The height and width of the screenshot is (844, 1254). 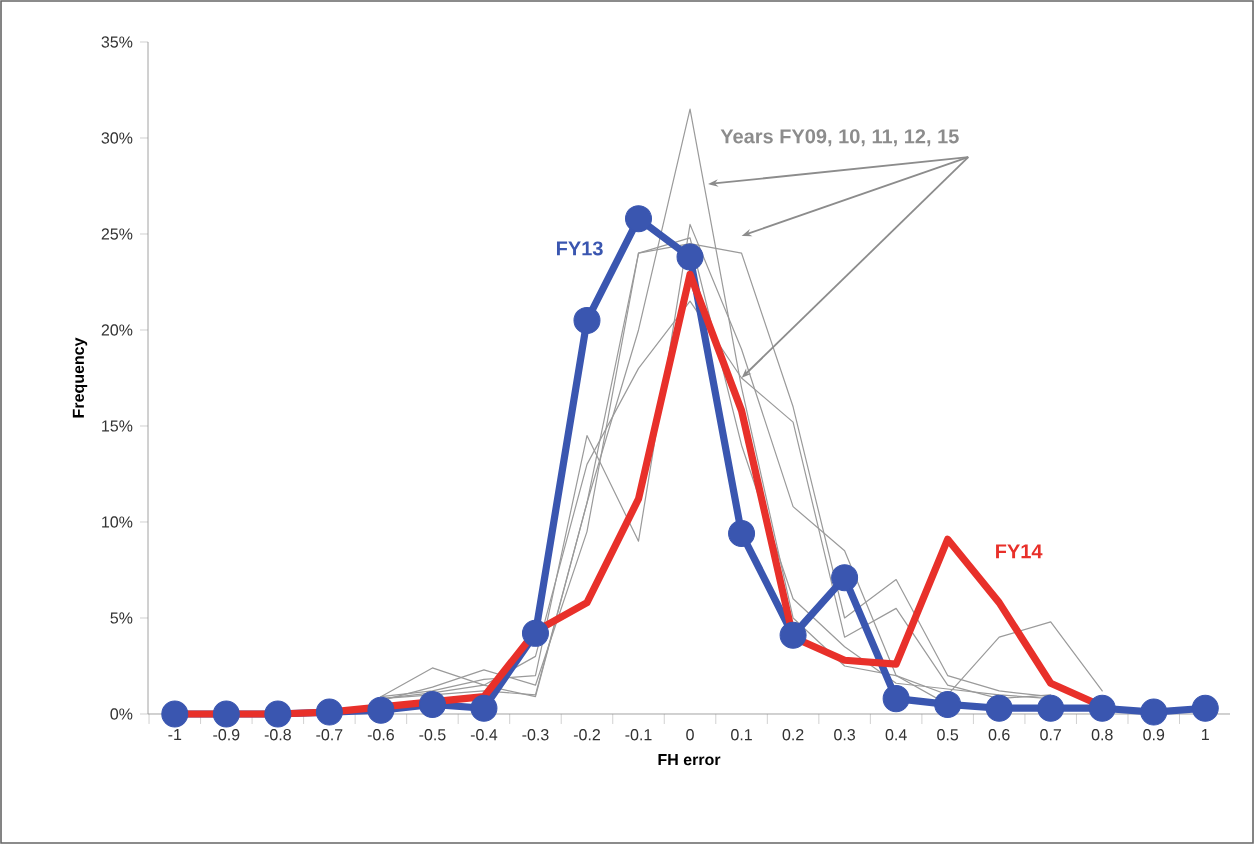 What do you see at coordinates (175, 735) in the screenshot?
I see `x-tick-label: -1` at bounding box center [175, 735].